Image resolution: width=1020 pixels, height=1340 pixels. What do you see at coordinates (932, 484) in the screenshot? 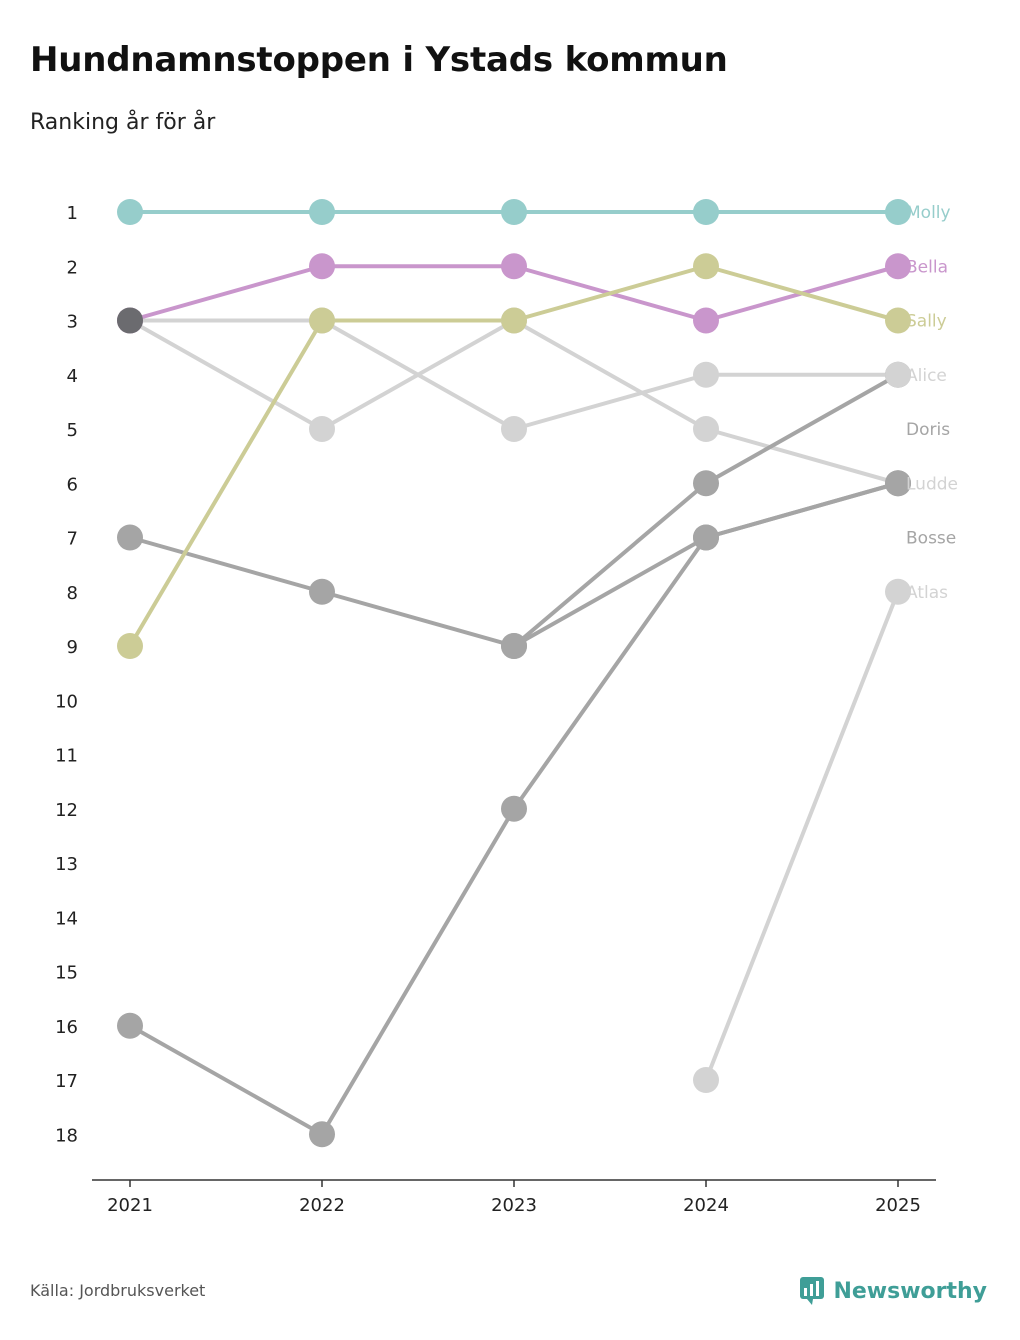
I see `series-end-label: Ludde` at bounding box center [932, 484].